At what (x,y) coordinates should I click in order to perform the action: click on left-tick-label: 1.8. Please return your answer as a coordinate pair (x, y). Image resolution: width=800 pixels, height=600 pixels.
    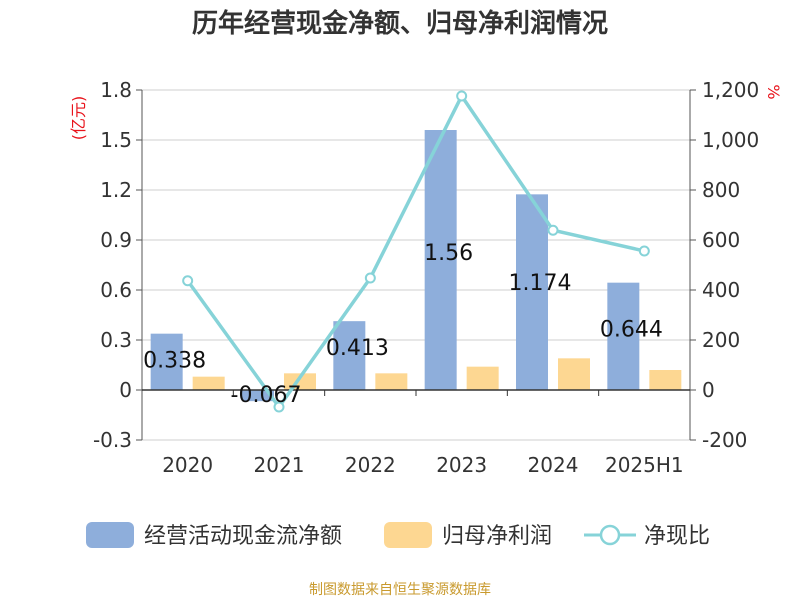
    Looking at the image, I should click on (116, 90).